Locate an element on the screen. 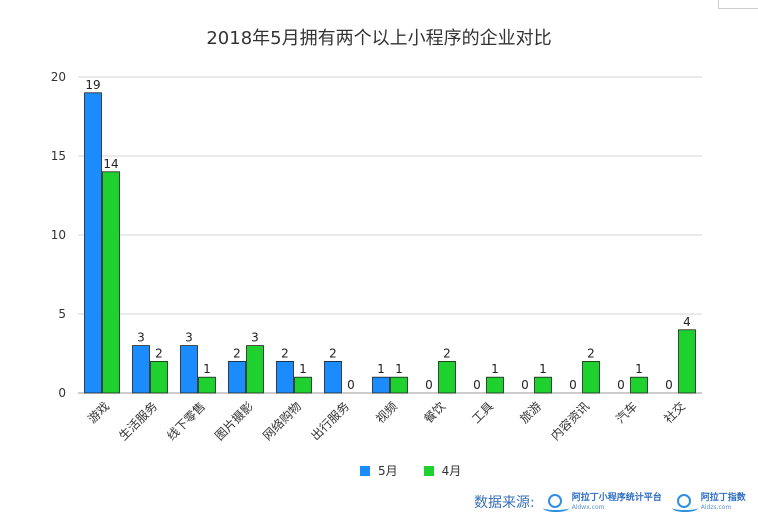  x-tick-label: 生活服务 is located at coordinates (138, 421).